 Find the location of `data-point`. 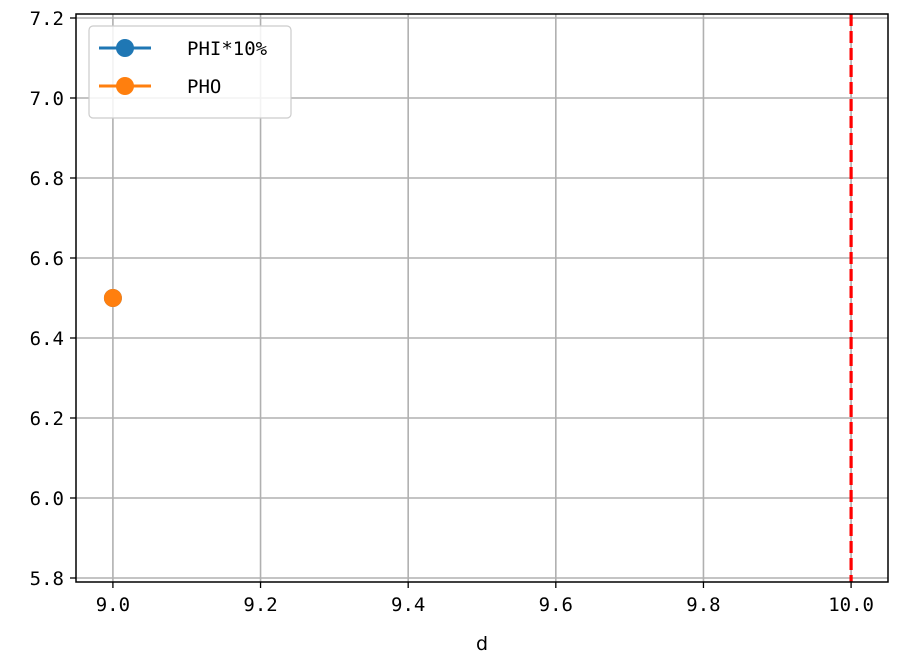

data-point is located at coordinates (112, 298).